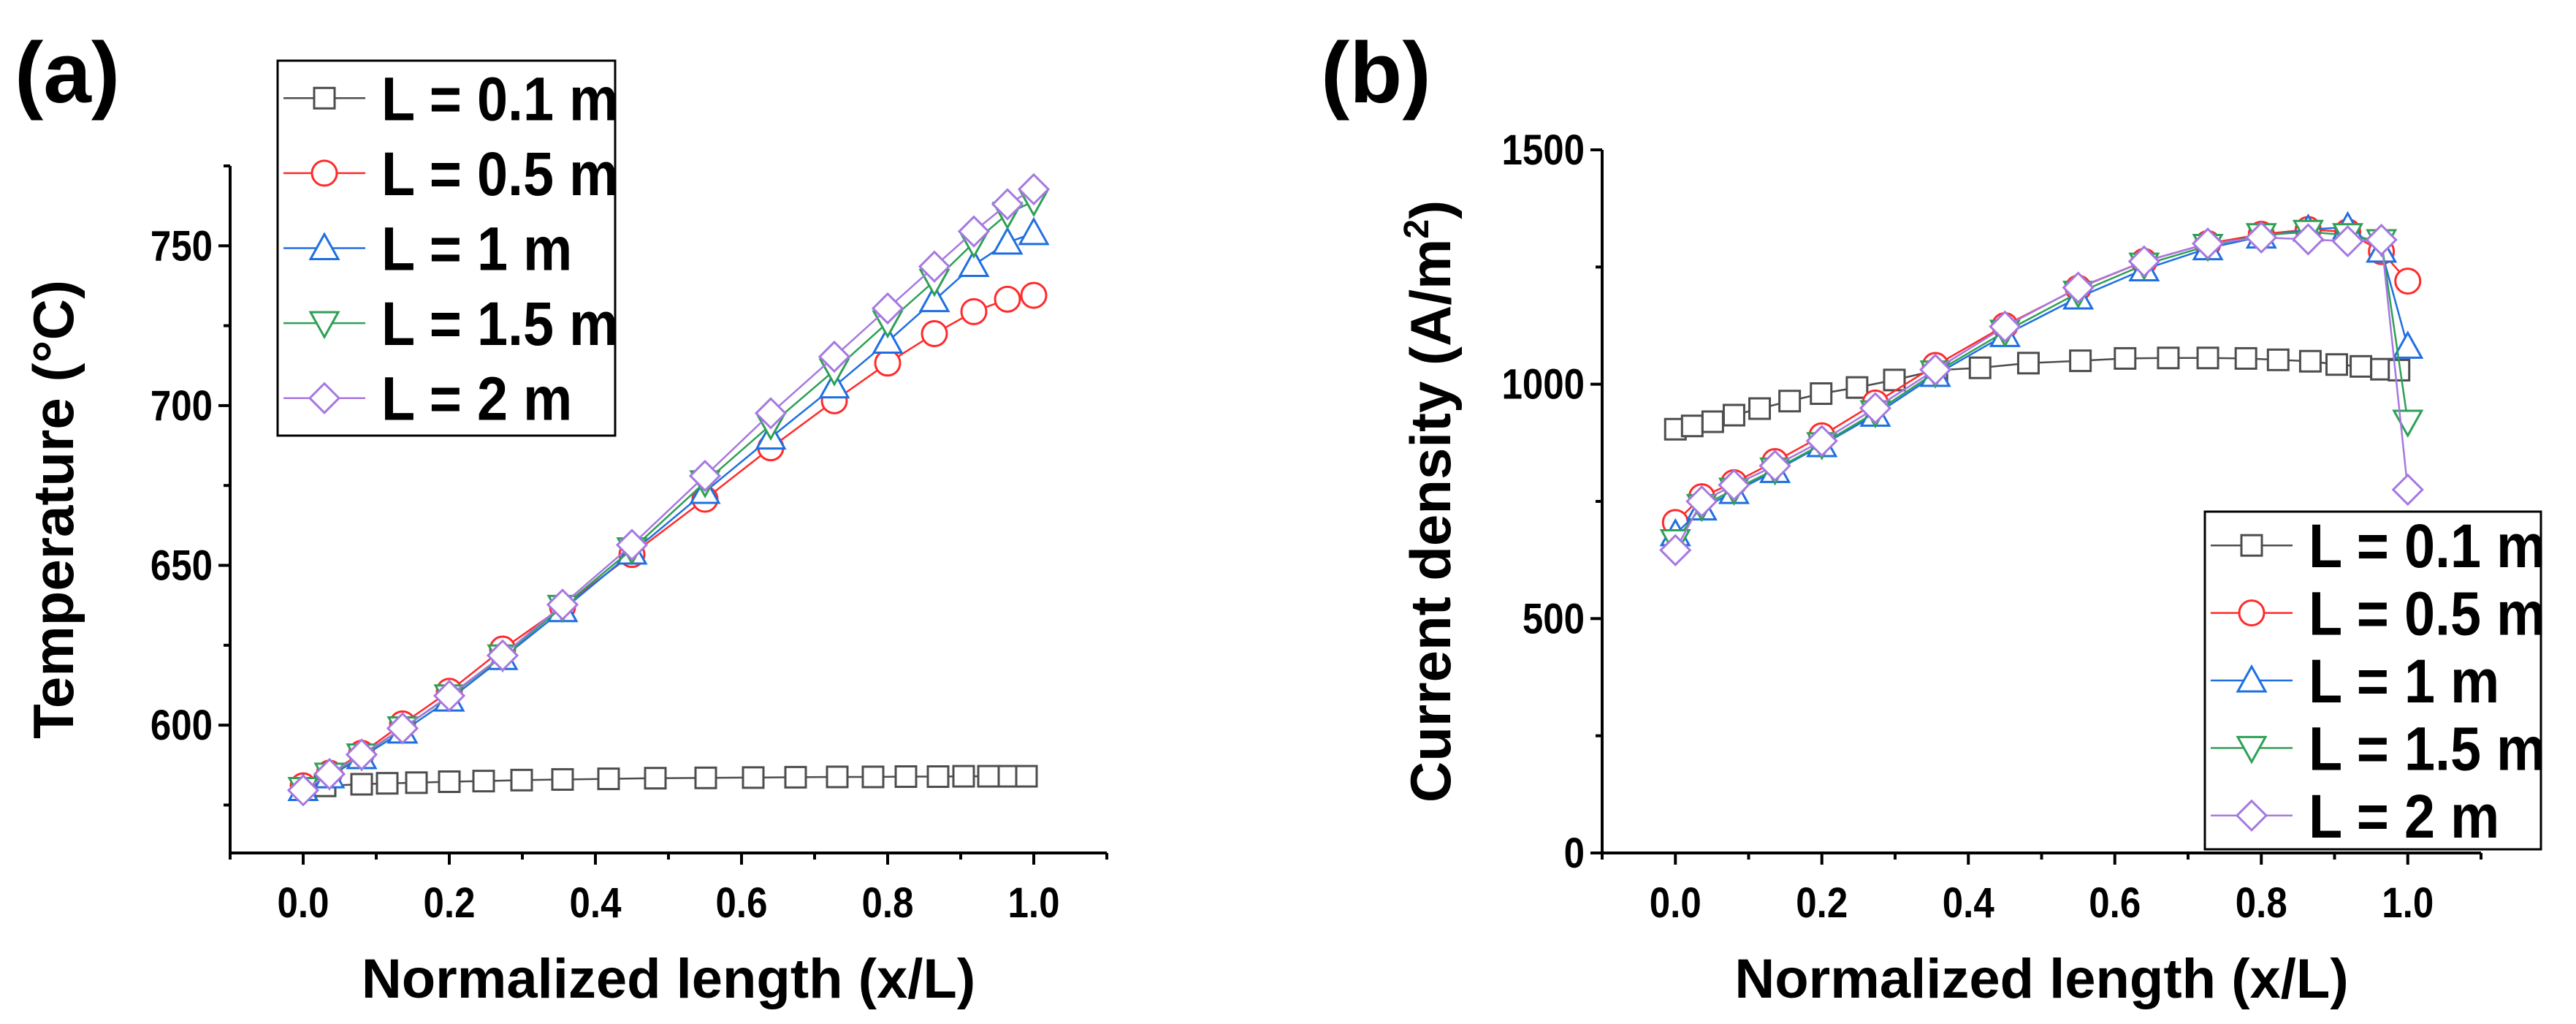  I want to click on legend-label: L = 2 m, so click(477, 399).